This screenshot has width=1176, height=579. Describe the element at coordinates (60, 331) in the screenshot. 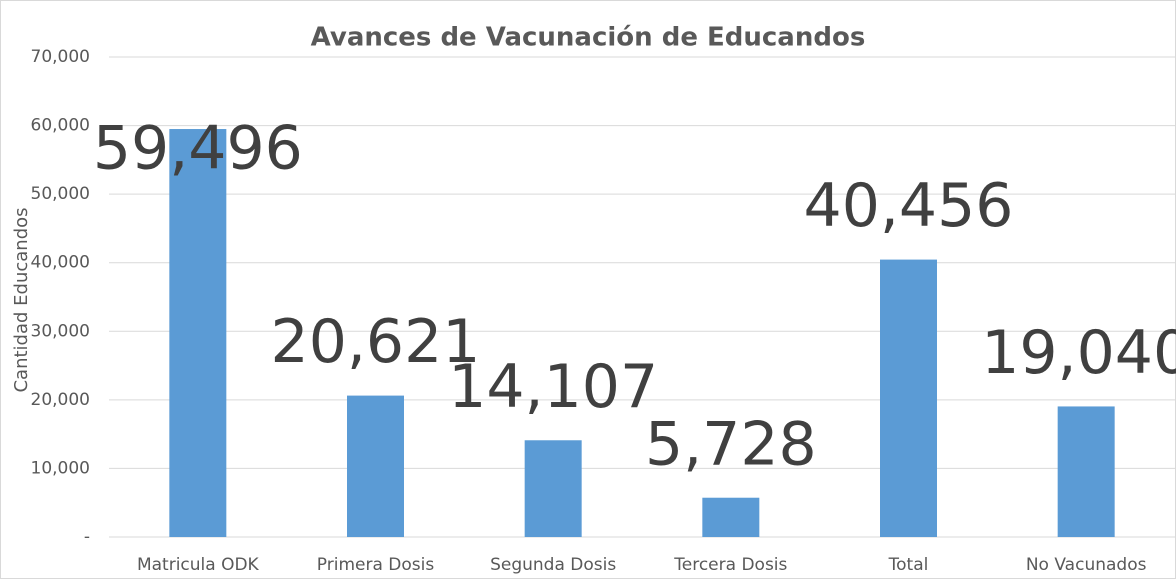

I see `y-tick-label: 30,000` at that location.